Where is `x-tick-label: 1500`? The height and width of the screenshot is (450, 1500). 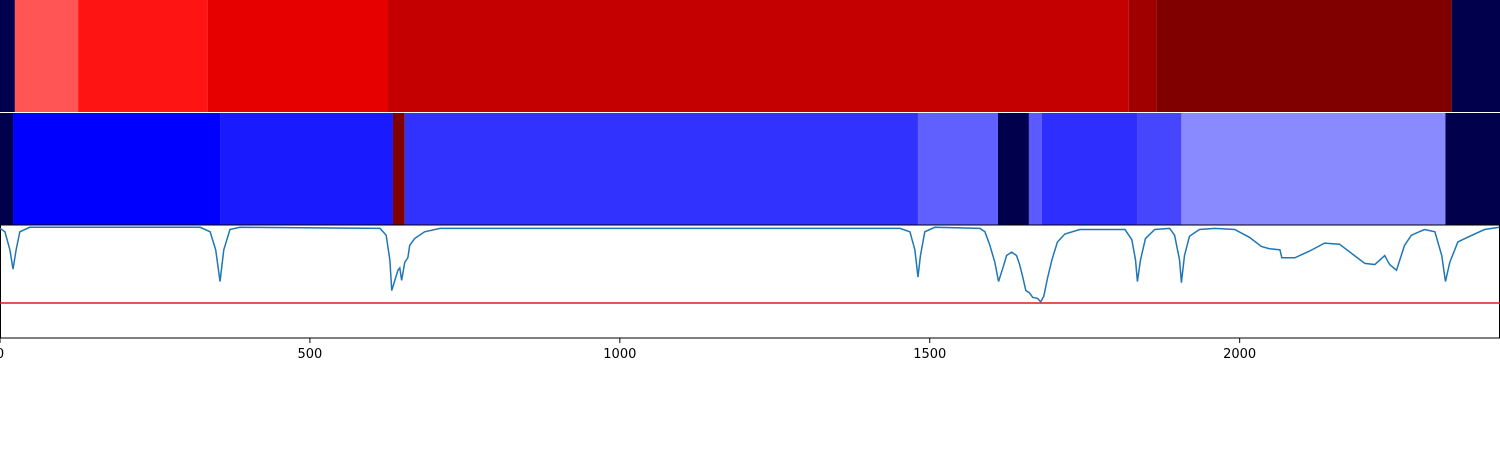 x-tick-label: 1500 is located at coordinates (929, 354).